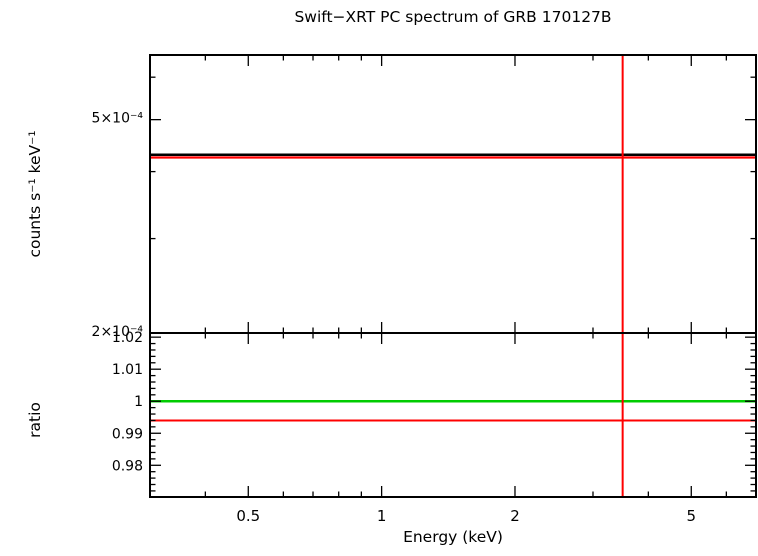  What do you see at coordinates (515, 516) in the screenshot?
I see `x-tick-label: 2` at bounding box center [515, 516].